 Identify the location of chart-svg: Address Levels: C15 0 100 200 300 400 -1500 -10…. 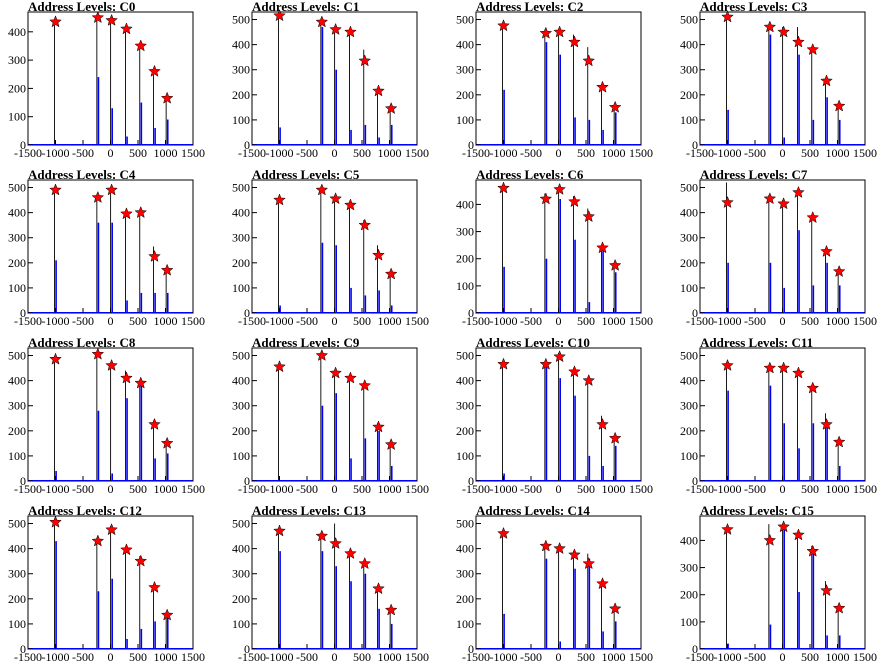
(778, 583).